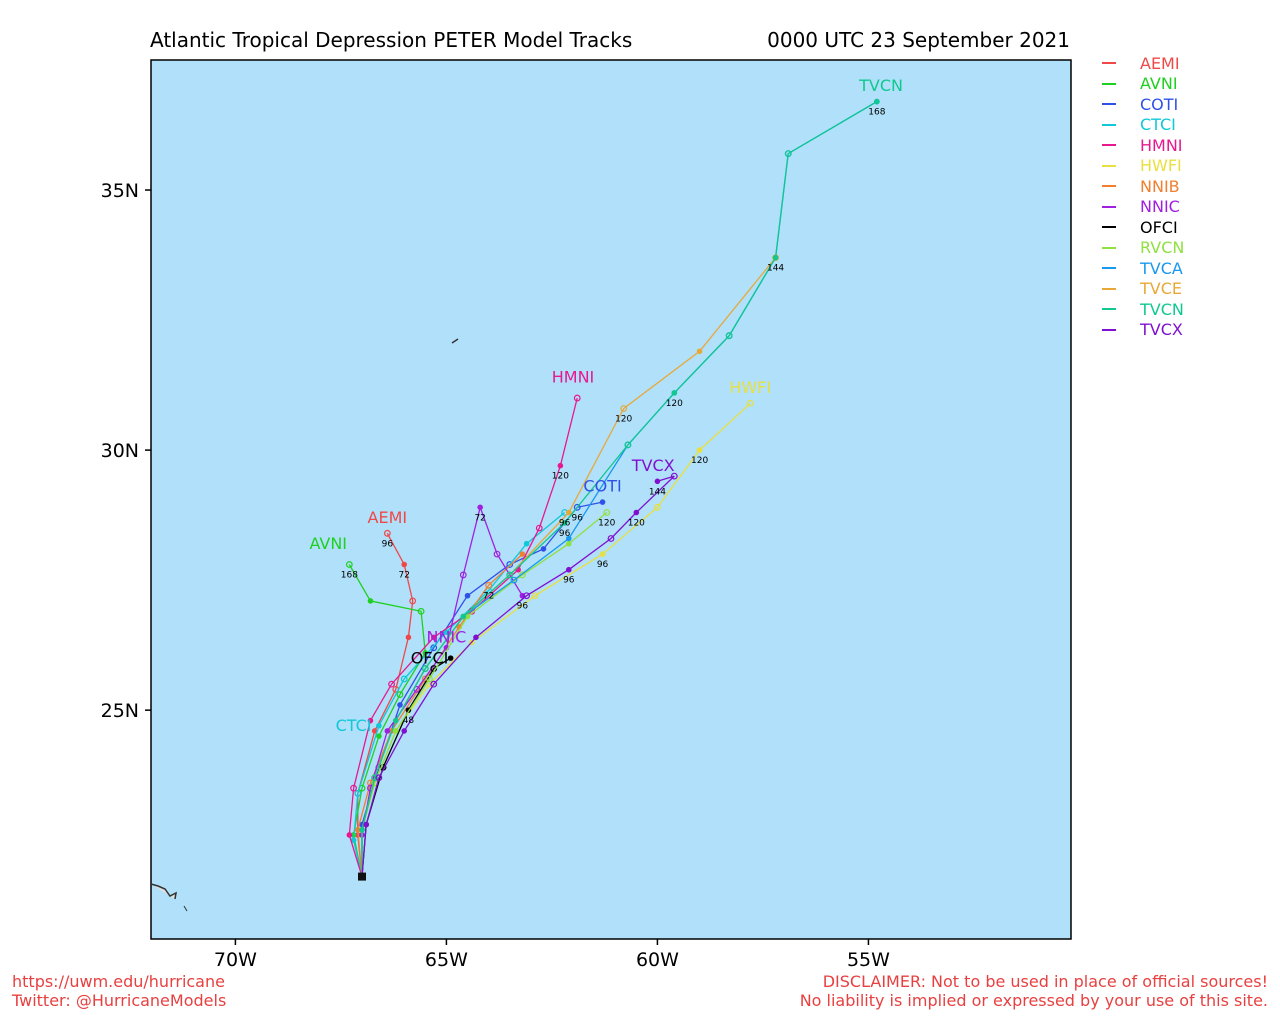 Image resolution: width=1280 pixels, height=1024 pixels. What do you see at coordinates (1161, 166) in the screenshot?
I see `legend-label: HWFI` at bounding box center [1161, 166].